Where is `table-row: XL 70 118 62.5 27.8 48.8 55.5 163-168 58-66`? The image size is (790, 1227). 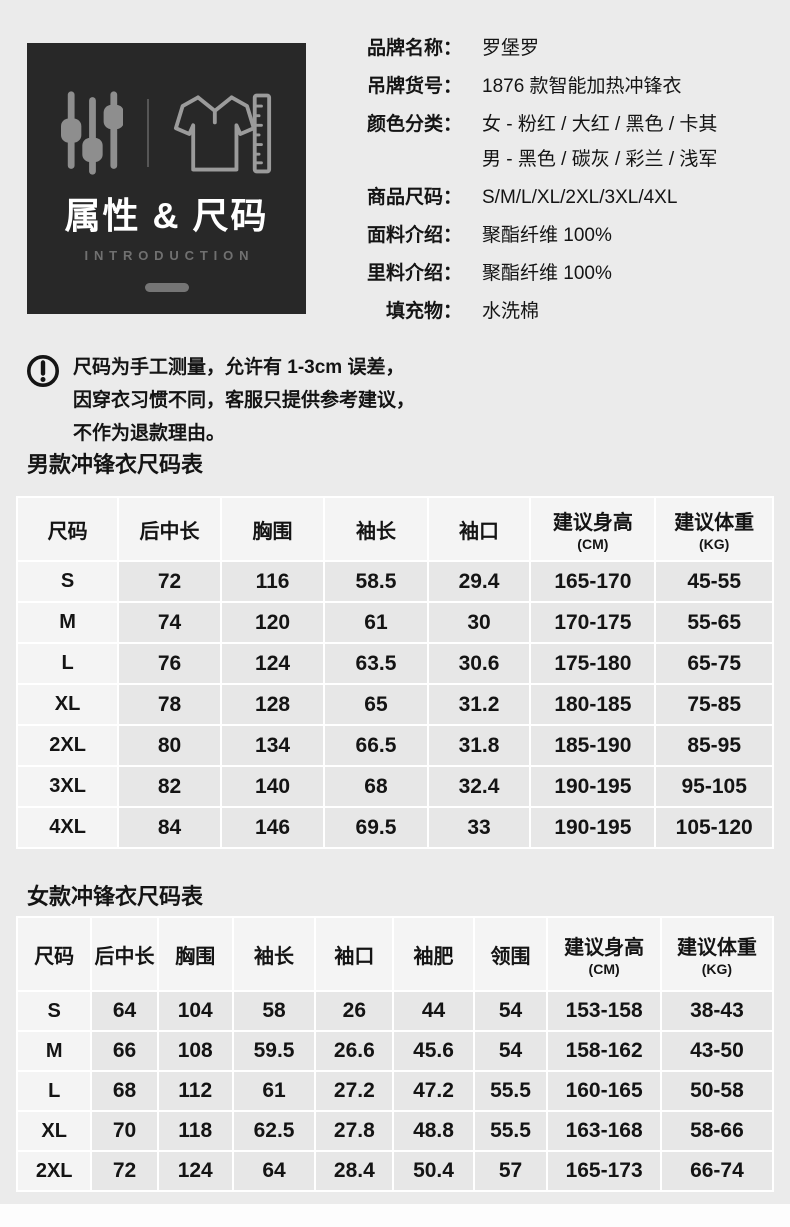 table-row: XL 70 118 62.5 27.8 48.8 55.5 163-168 58-66 is located at coordinates (395, 1131).